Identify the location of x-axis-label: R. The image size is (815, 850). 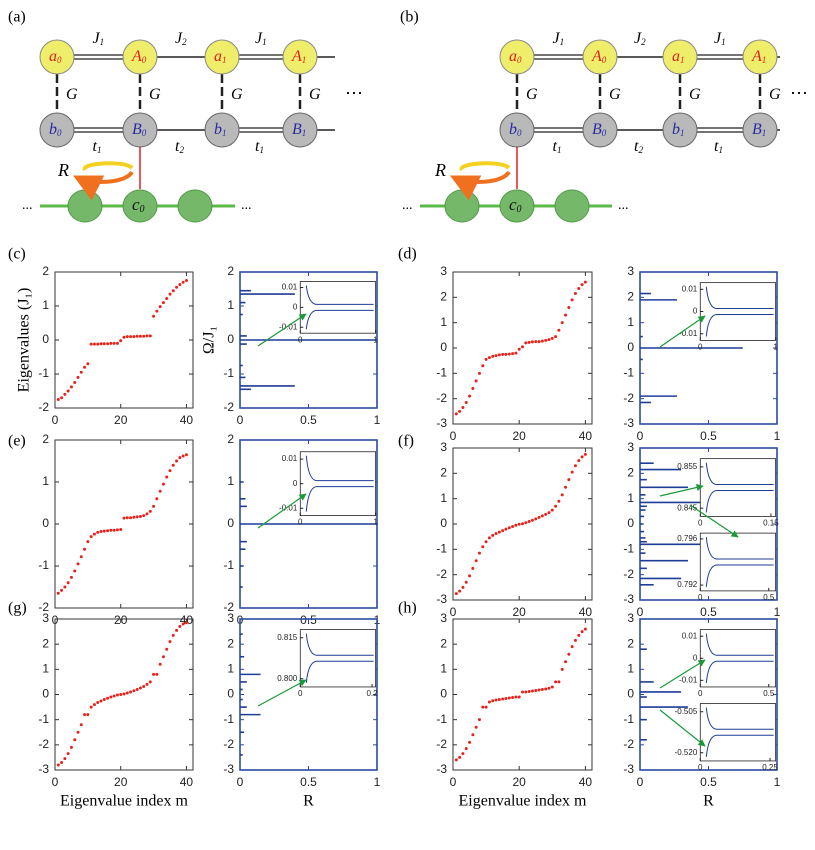
(708, 801).